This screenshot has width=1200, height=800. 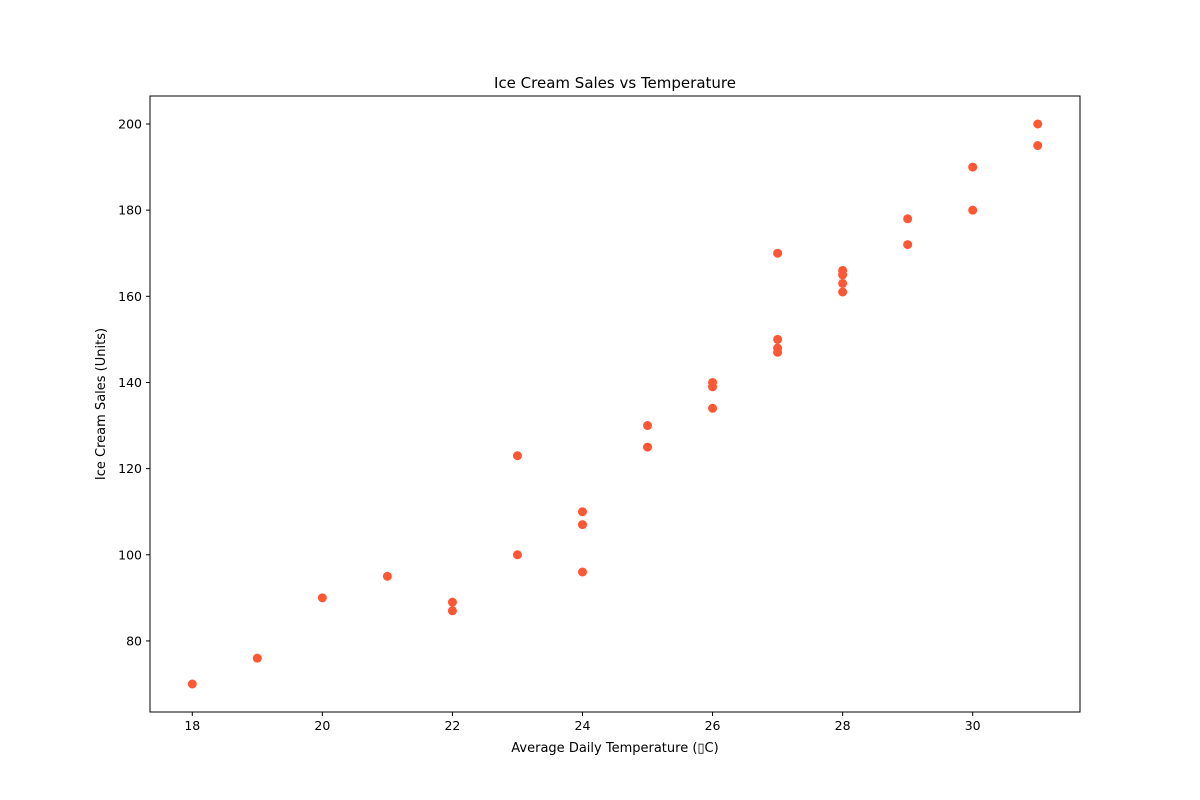 I want to click on y-axis-ticks: 80 100 120 140 160 180 200, so click(x=134, y=382).